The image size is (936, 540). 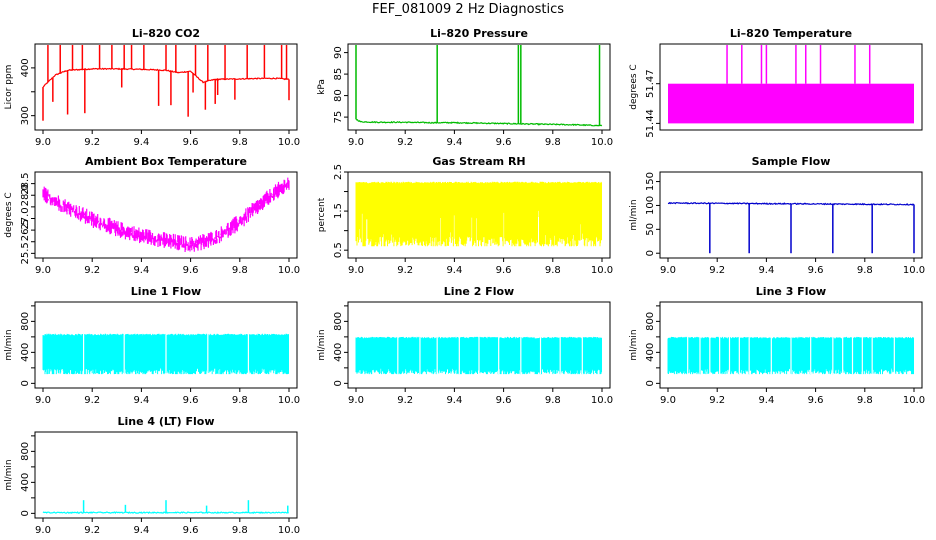 I want to click on panel-title: Ambient Box Temperature, so click(x=166, y=161).